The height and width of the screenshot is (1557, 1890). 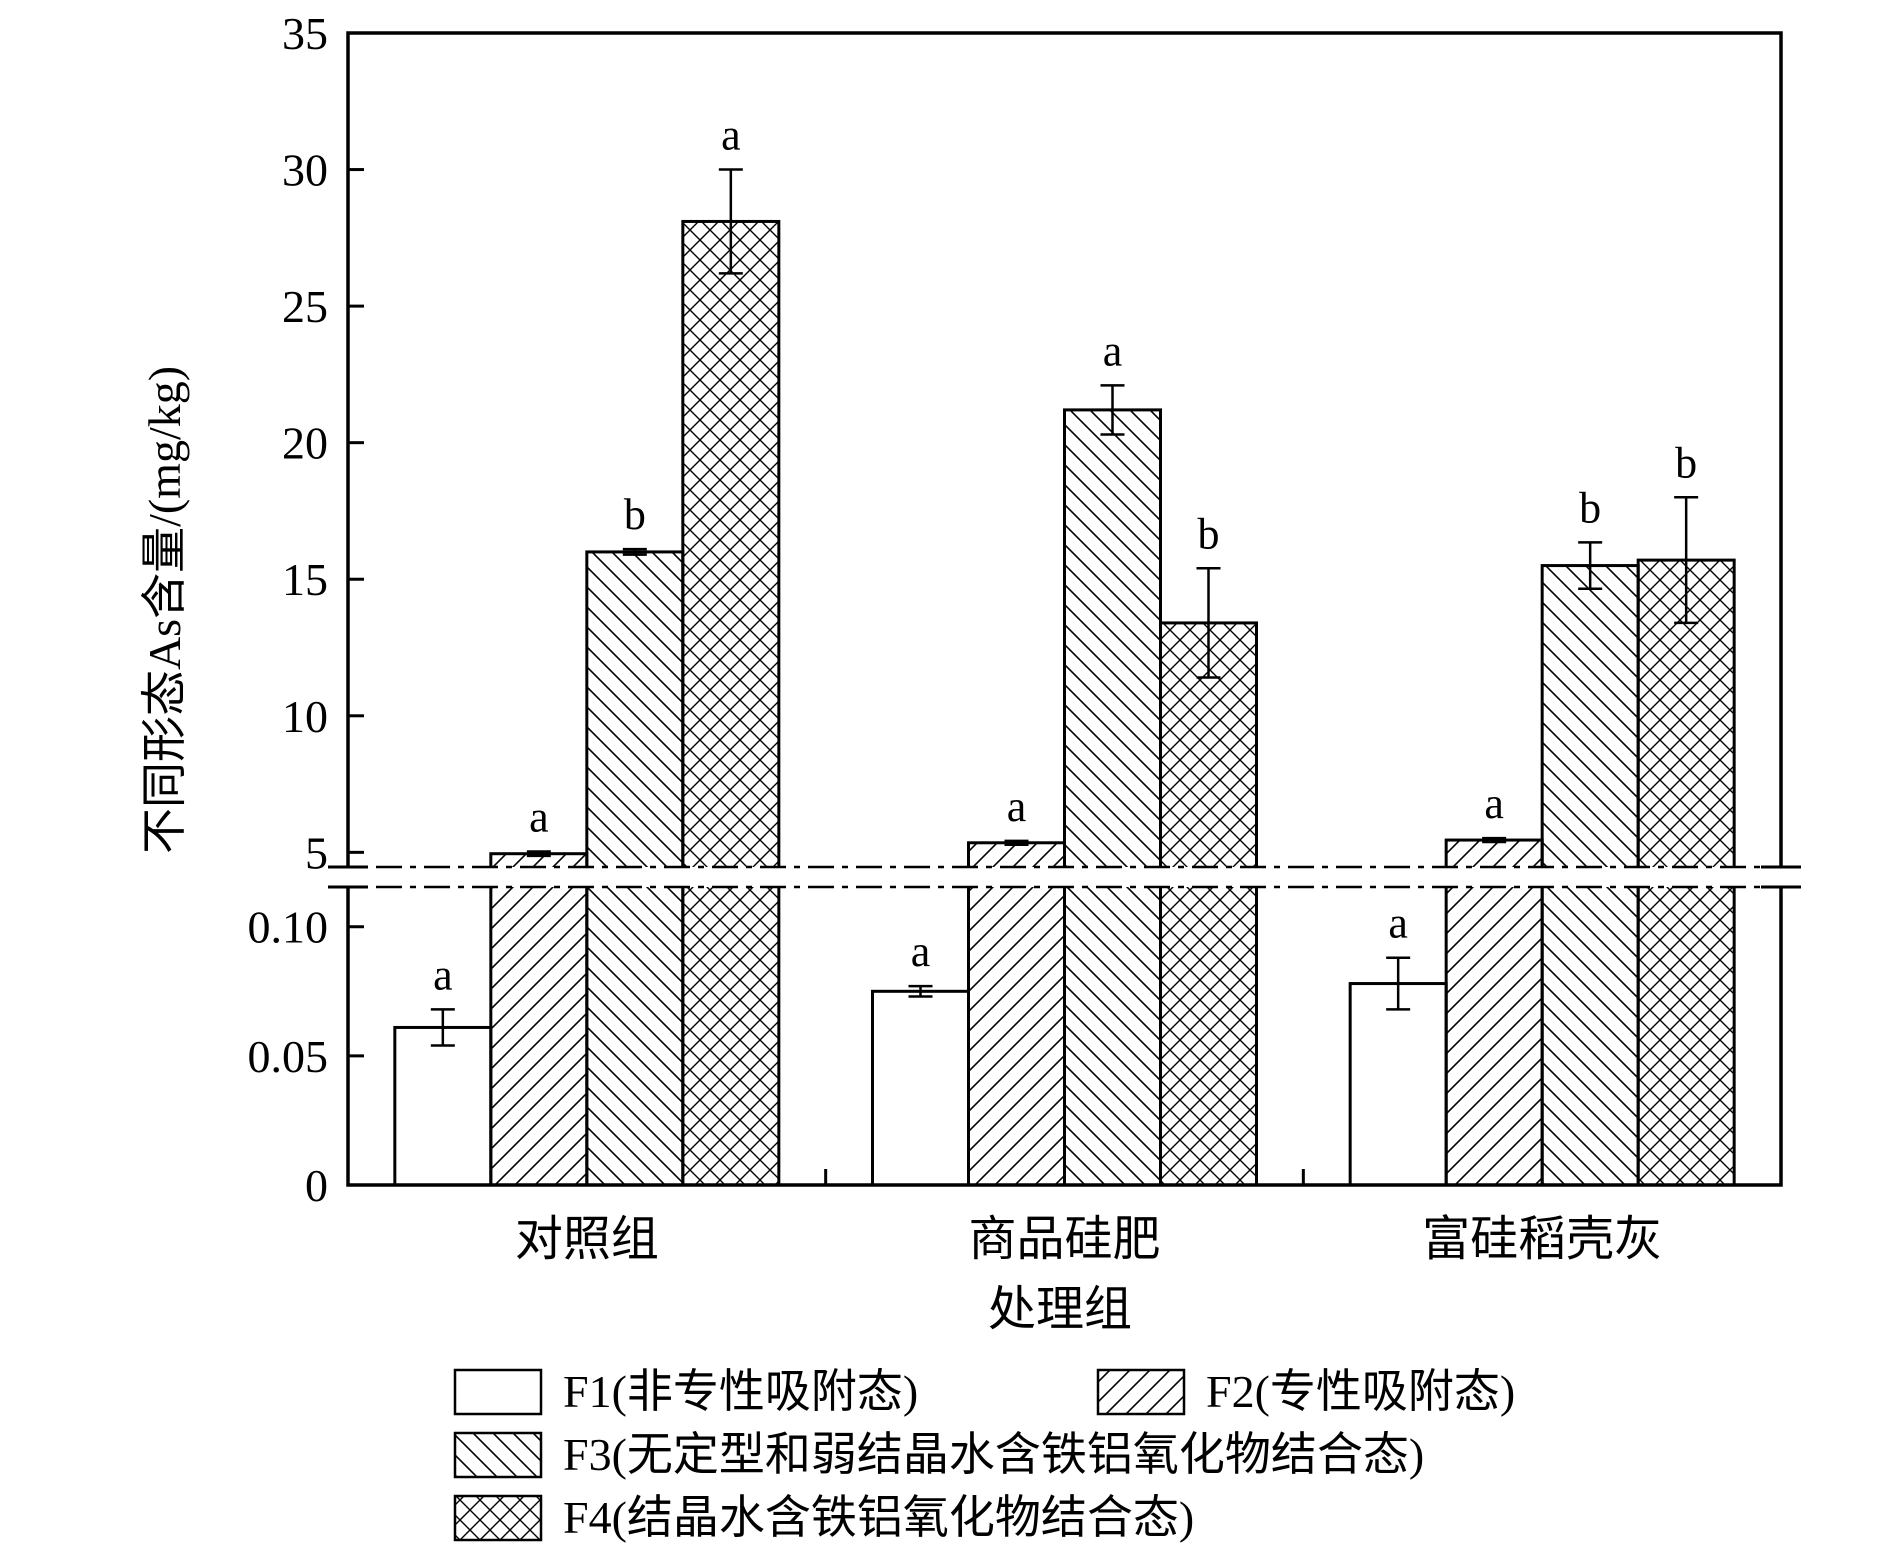 I want to click on y-tick-label: 30, so click(x=305, y=170).